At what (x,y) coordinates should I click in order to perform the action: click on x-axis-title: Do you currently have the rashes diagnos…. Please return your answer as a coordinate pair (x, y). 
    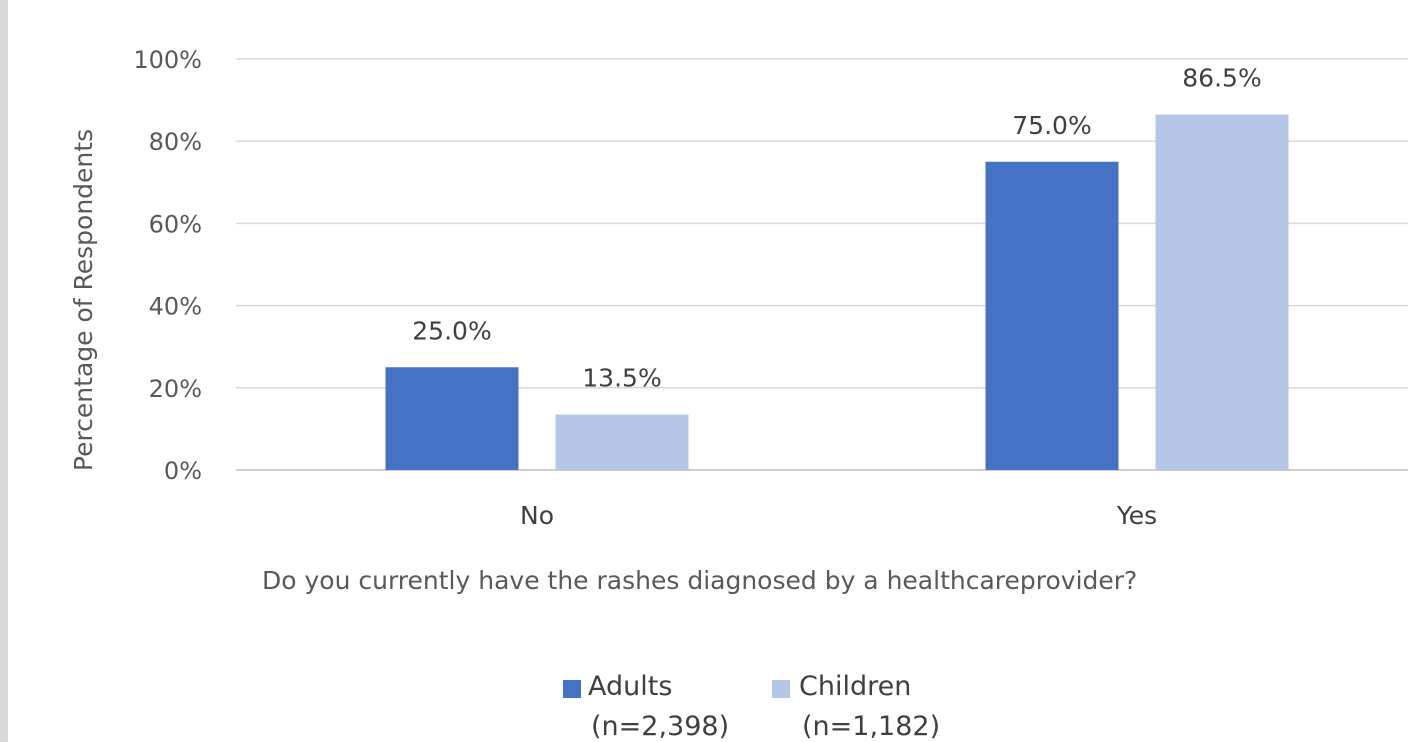
    Looking at the image, I should click on (699, 580).